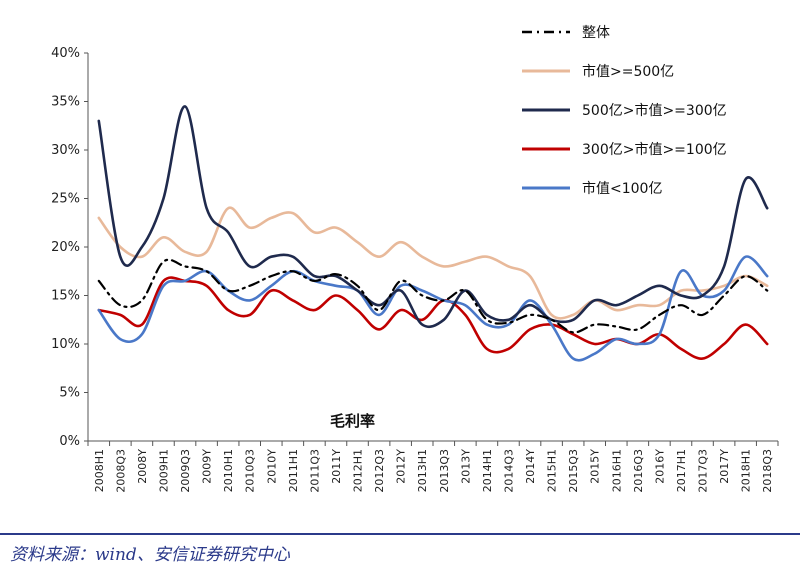 Image resolution: width=800 pixels, height=571 pixels. I want to click on x-tick-label: 2011Q3, so click(314, 471).